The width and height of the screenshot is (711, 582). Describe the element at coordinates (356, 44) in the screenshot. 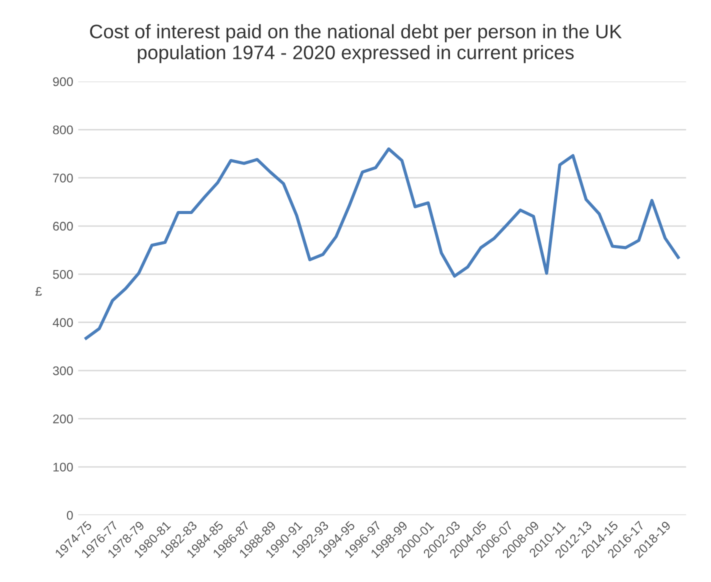

I see `chart-title: Cost of interest paid on the national debt per person in the UK population 1974 - 2020 expressed in current prices` at that location.